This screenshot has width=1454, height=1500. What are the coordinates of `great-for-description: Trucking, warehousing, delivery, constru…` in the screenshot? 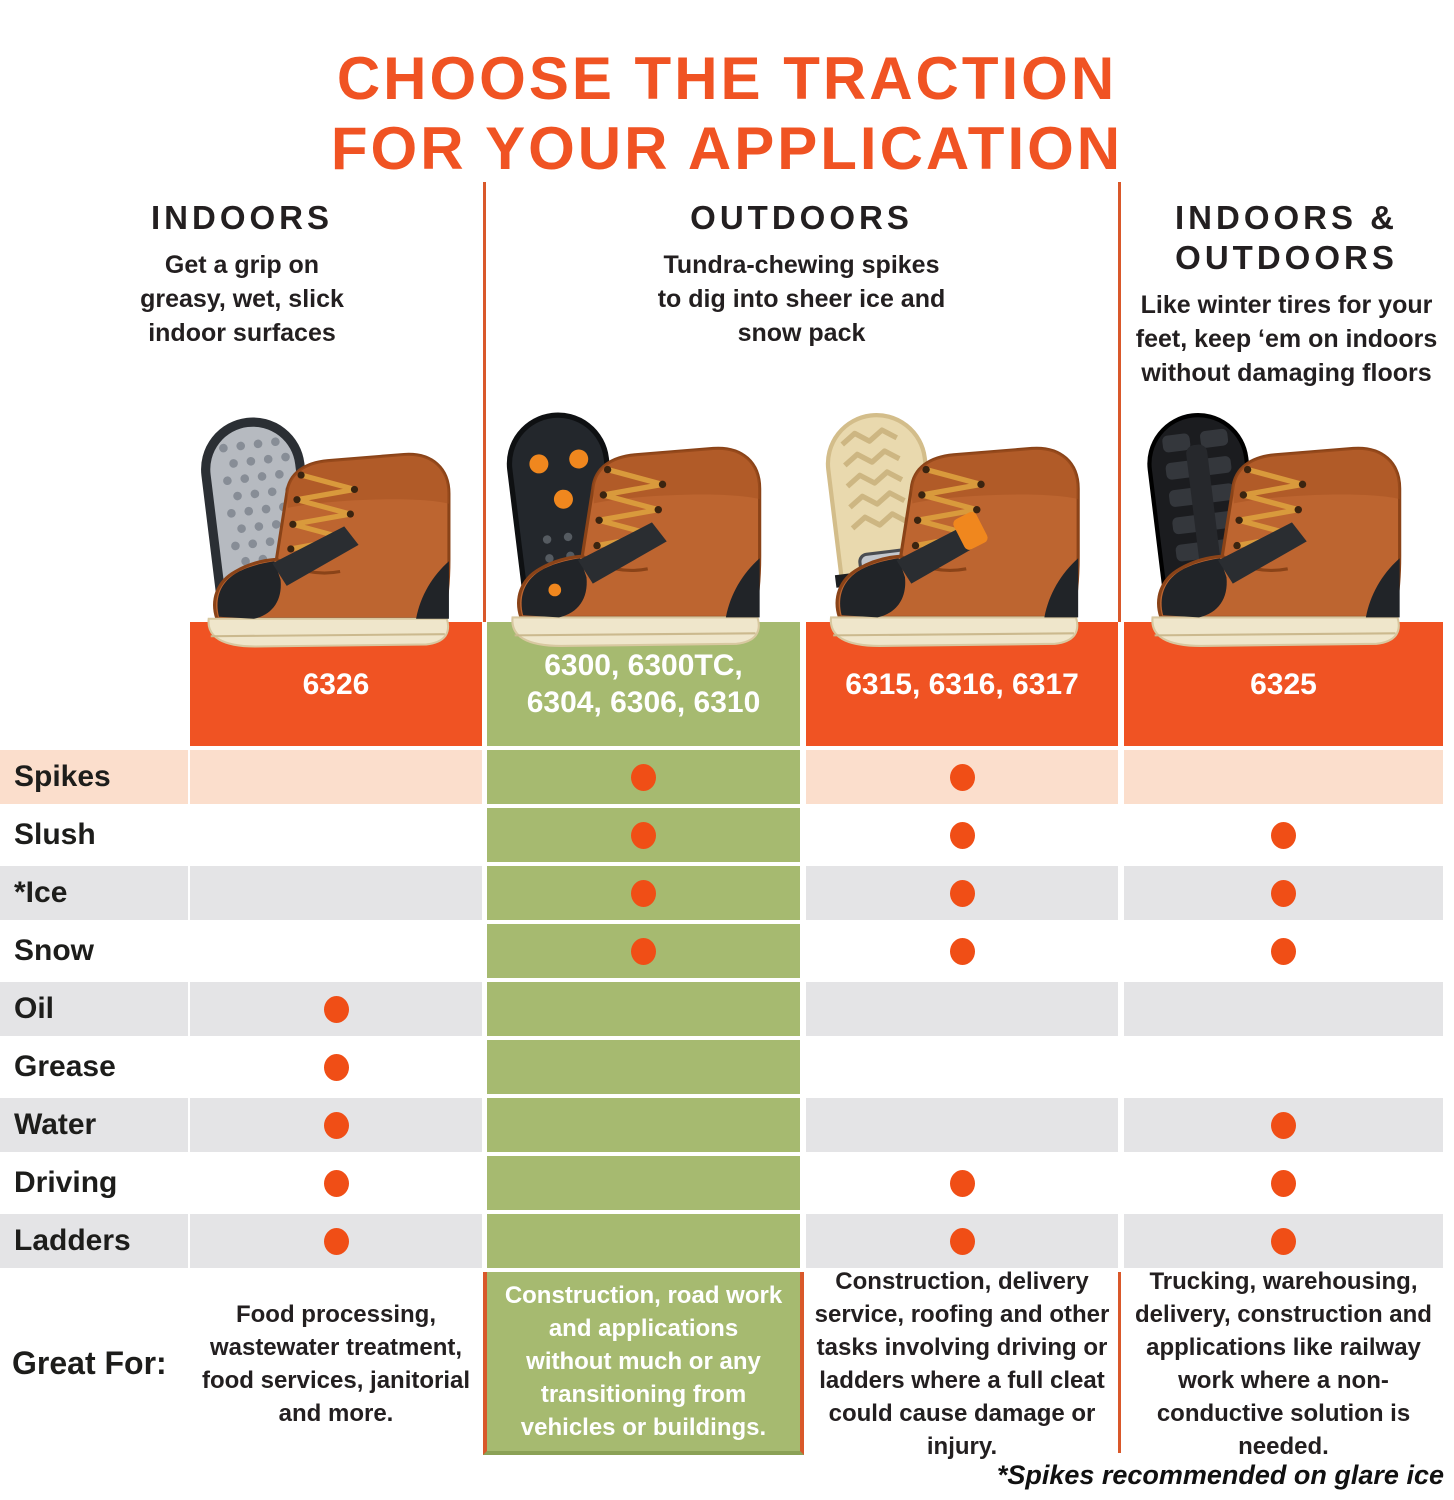 It's located at (1283, 1363).